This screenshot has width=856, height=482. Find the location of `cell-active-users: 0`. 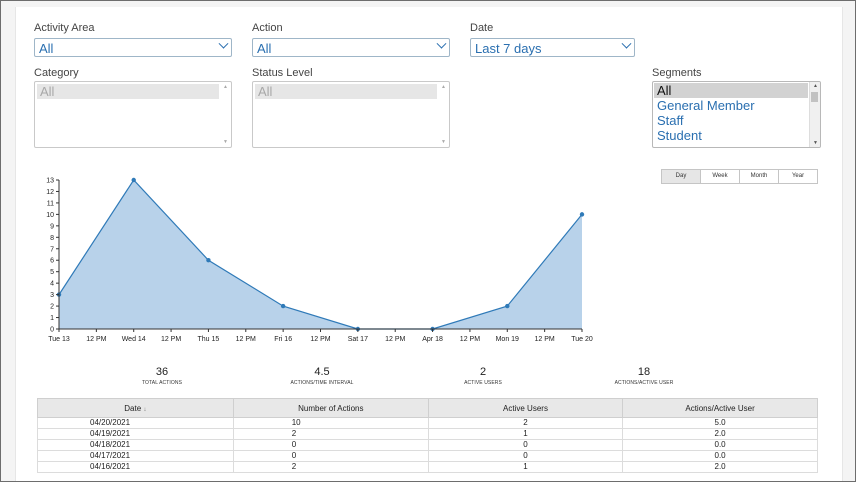

cell-active-users: 0 is located at coordinates (525, 445).